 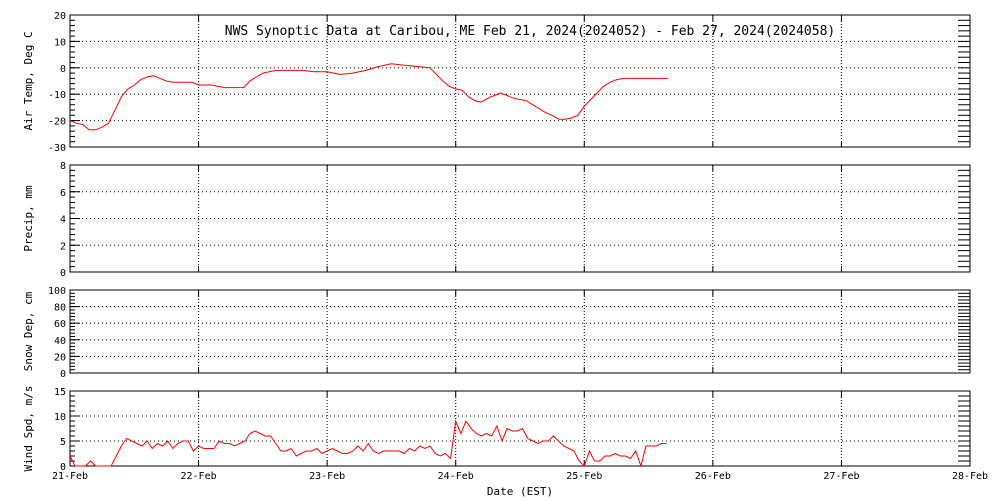 I want to click on panel-4-series-line, so click(x=368, y=443).